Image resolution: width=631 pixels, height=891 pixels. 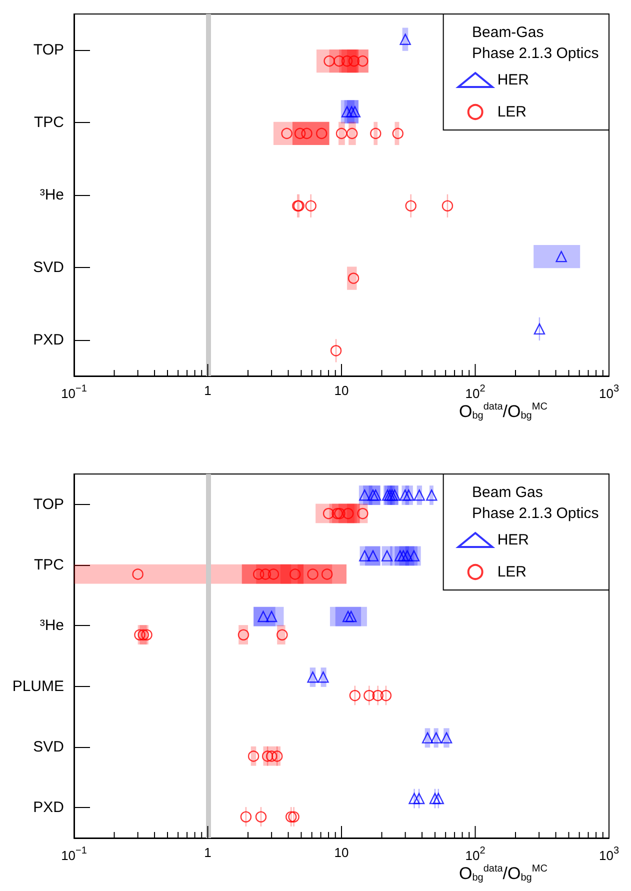 What do you see at coordinates (508, 32) in the screenshot?
I see `text: Beam-Gas` at bounding box center [508, 32].